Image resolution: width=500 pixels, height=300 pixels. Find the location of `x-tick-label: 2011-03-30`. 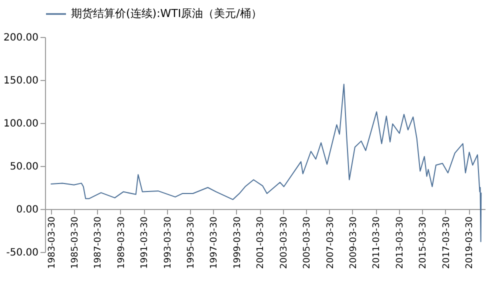

x-tick-label: 2011-03-30 is located at coordinates (377, 242).